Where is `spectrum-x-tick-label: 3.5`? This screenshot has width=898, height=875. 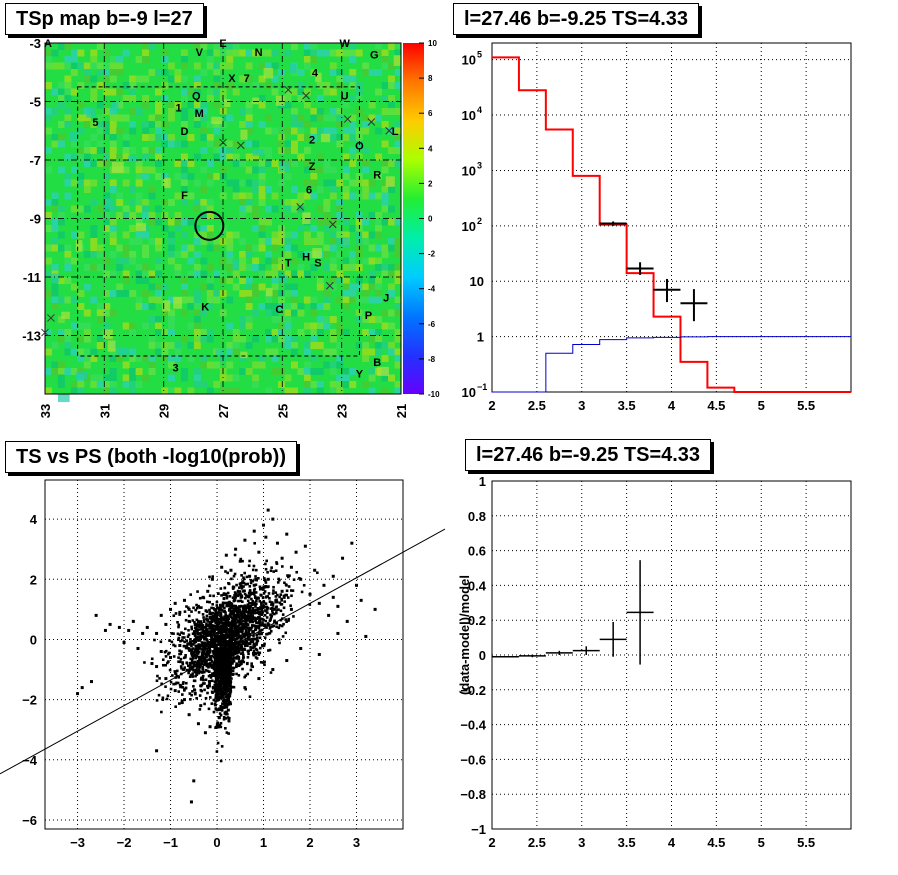
spectrum-x-tick-label: 3.5 is located at coordinates (627, 405).